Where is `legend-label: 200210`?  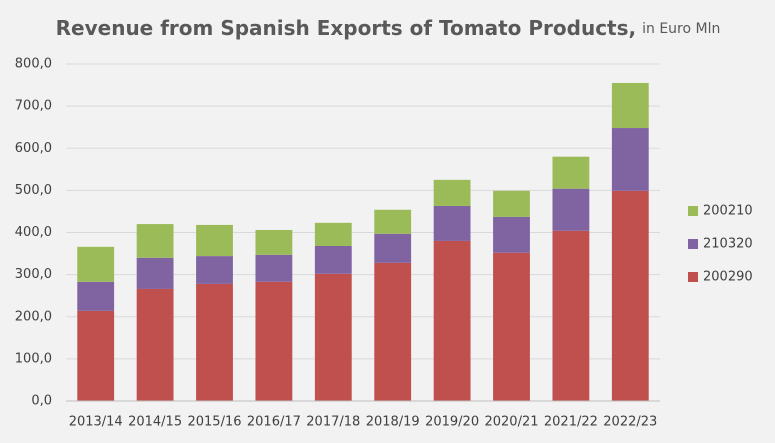 legend-label: 200210 is located at coordinates (728, 211).